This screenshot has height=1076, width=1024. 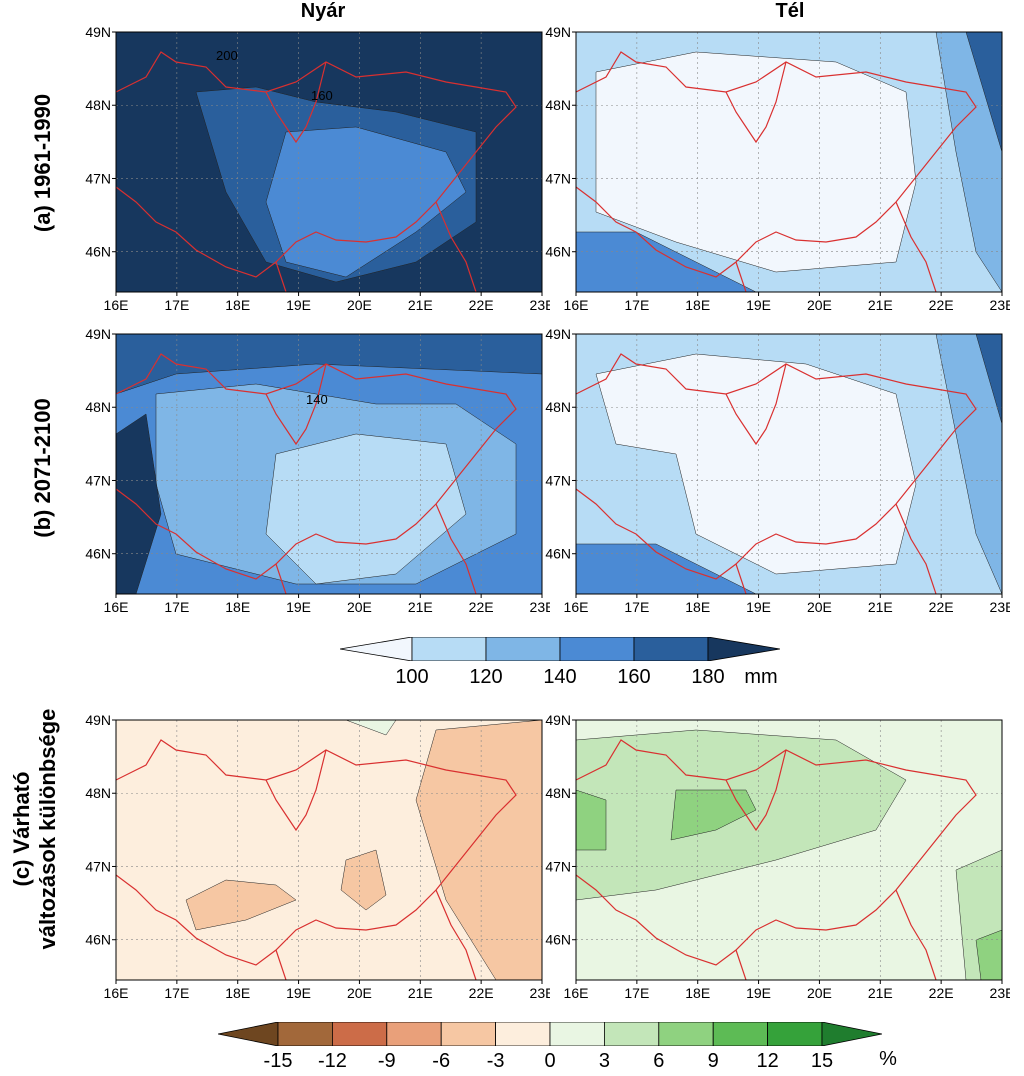 What do you see at coordinates (659, 1061) in the screenshot?
I see `colorbar-tick-label: 6` at bounding box center [659, 1061].